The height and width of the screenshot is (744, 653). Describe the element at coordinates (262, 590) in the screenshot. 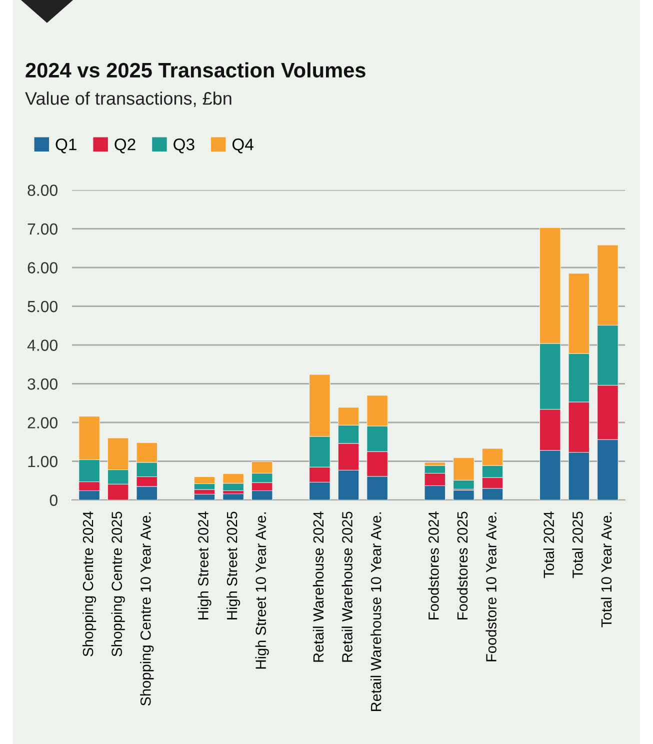

I see `x-tick-label: High Street 10 Year Ave.` at that location.